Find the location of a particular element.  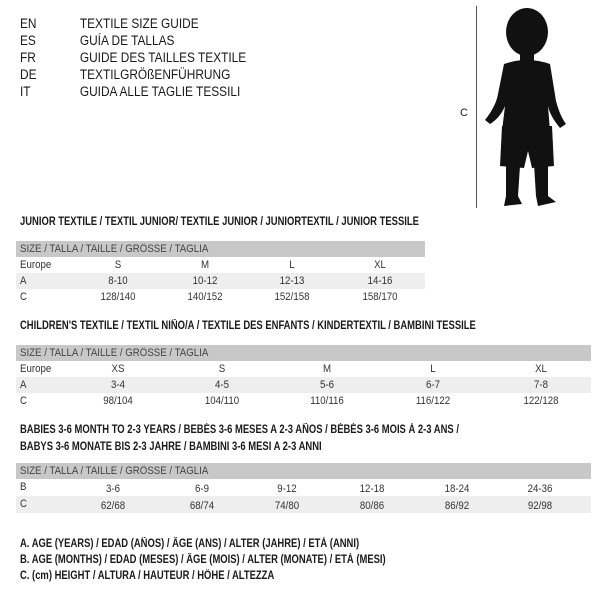

babies-table-header: SIZE / TALLA / TAILLE / GRÖSSE / TAGLIA is located at coordinates (303, 471).